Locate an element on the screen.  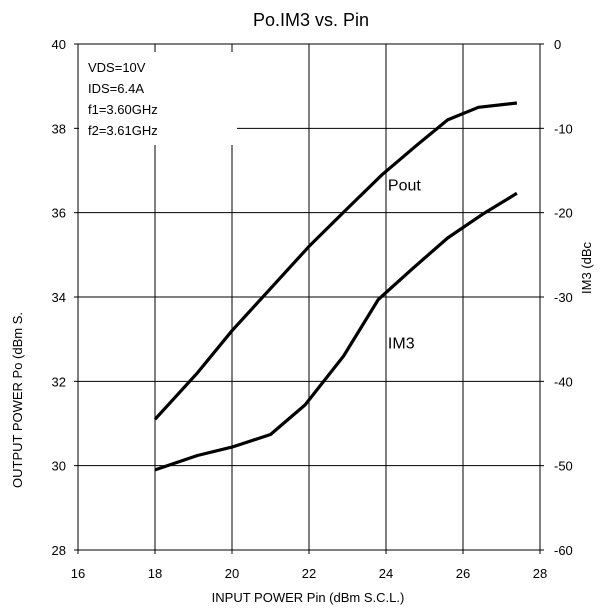
condition-f2: f2=3.61GHz is located at coordinates (123, 130).